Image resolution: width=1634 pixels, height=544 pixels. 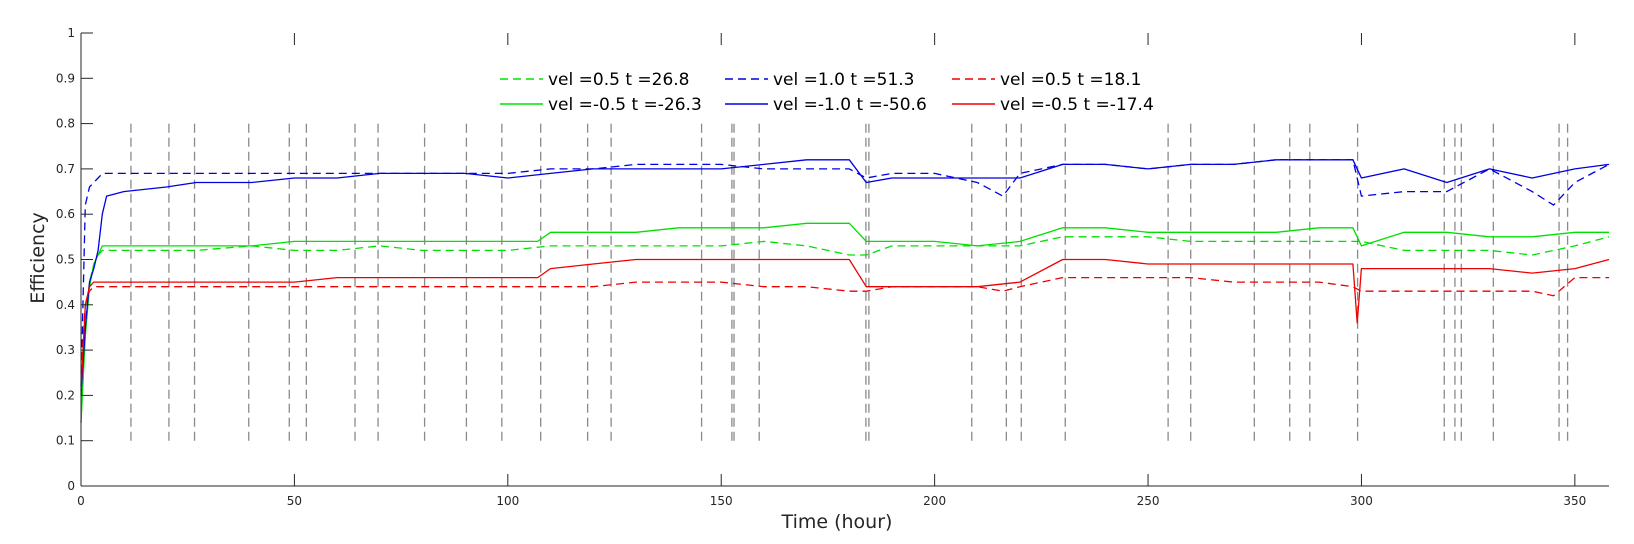 I want to click on y-tick-label-9: 0.9, so click(x=65, y=78).